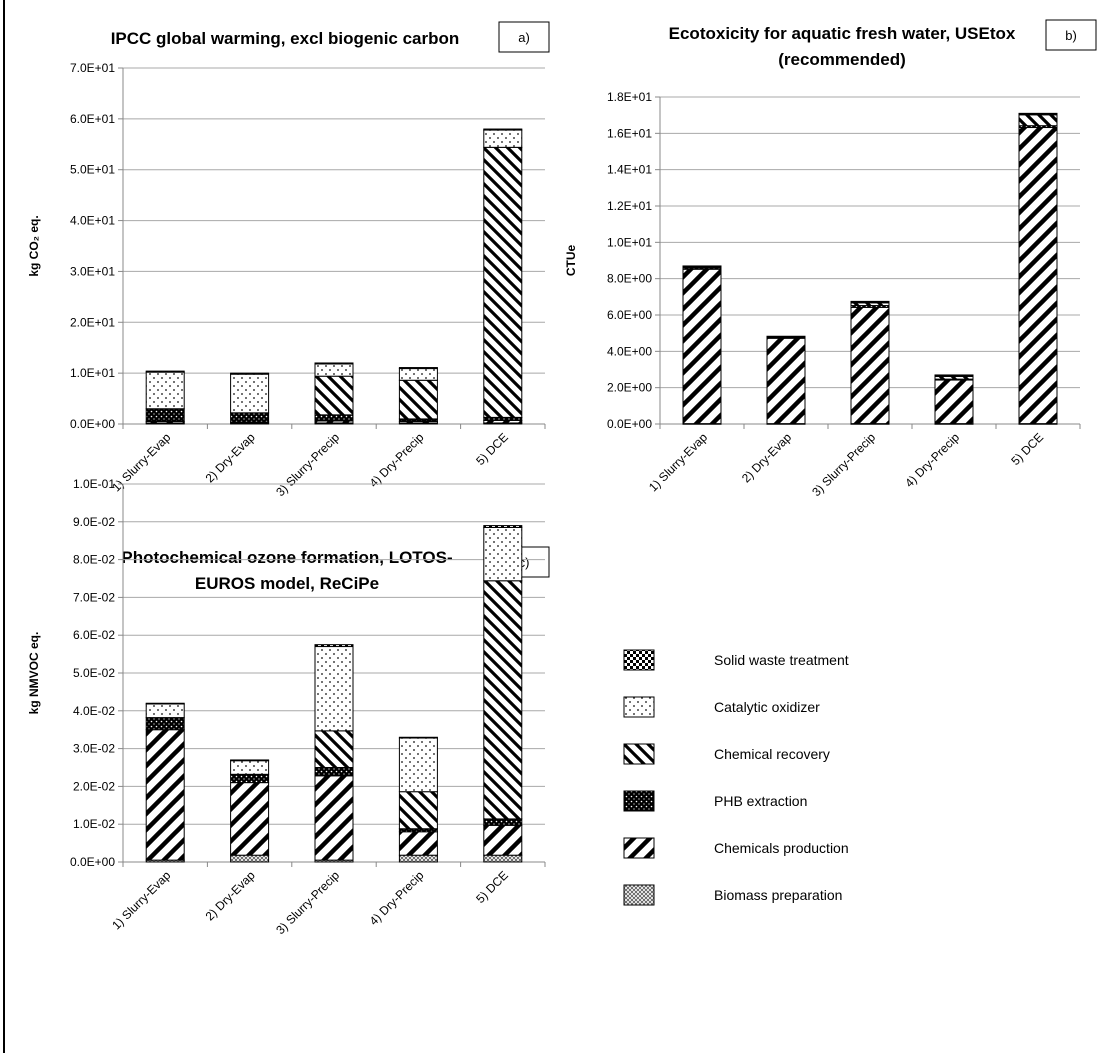  I want to click on chart-c-ytick-label: 0.0E+00, so click(92, 862).